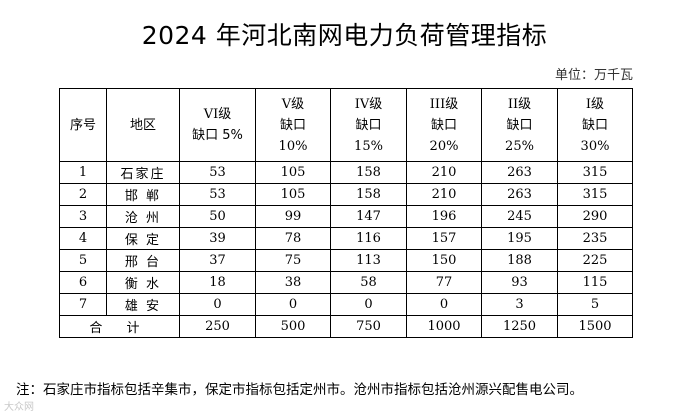 The height and width of the screenshot is (415, 689). I want to click on cell-value: 99, so click(293, 216).